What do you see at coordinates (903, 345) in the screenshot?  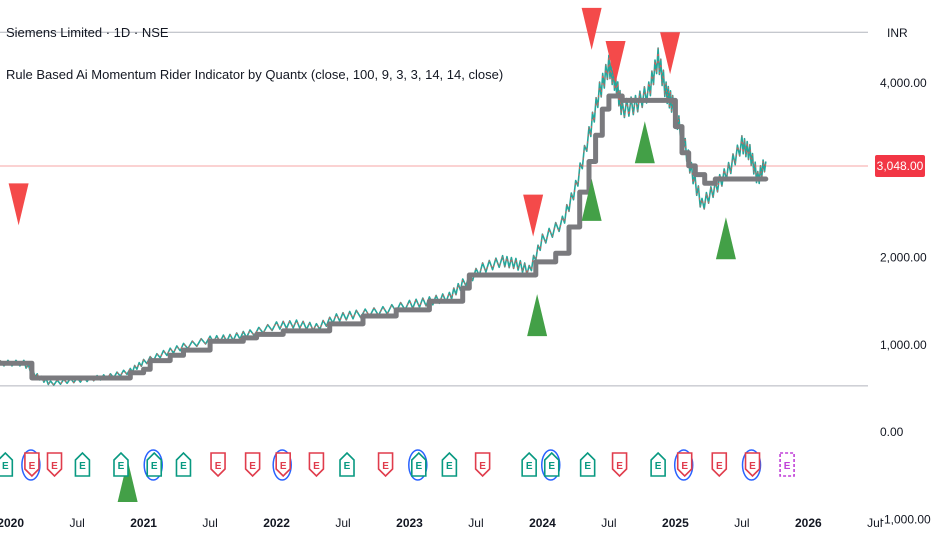 I see `price-axis-tick: 1,000.00` at bounding box center [903, 345].